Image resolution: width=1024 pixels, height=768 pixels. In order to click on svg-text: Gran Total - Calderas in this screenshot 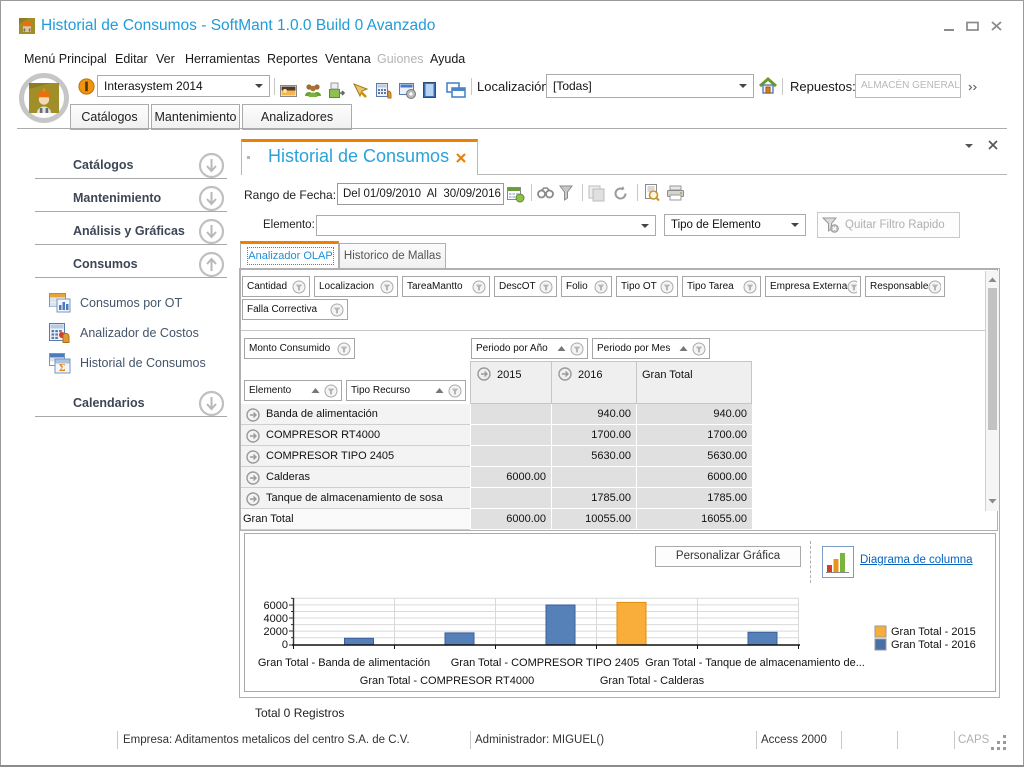, I will do `click(652, 681)`.